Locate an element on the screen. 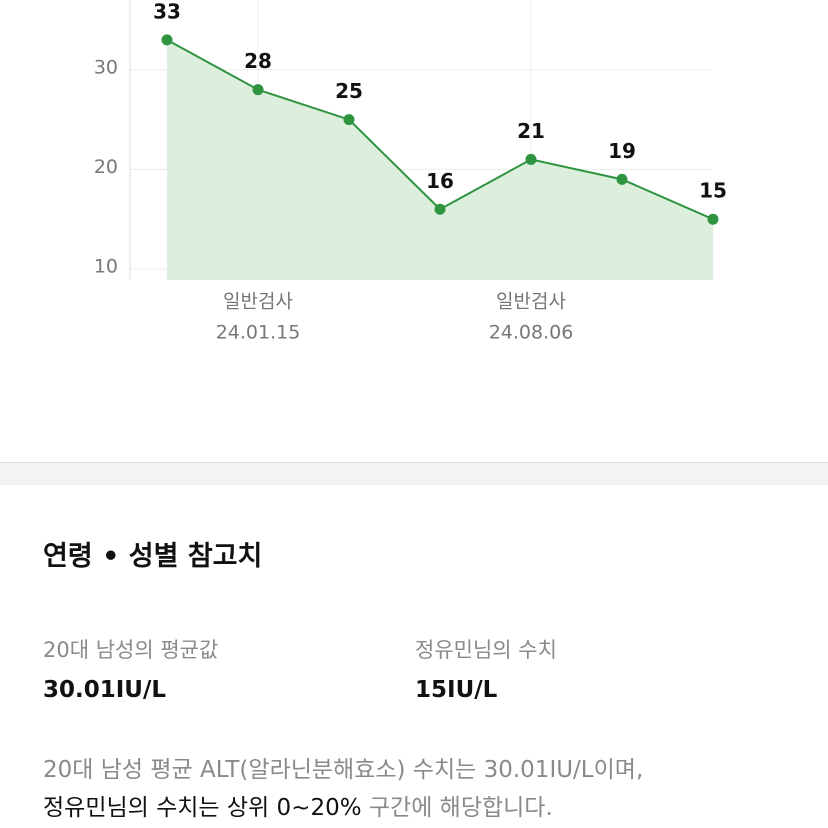 The width and height of the screenshot is (828, 828). value-label: 21 is located at coordinates (531, 131).